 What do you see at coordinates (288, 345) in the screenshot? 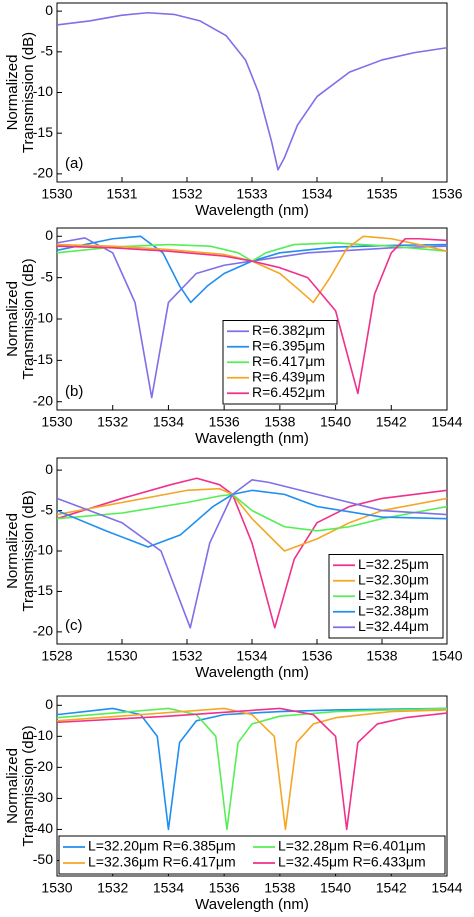
I see `legend-label: R=6.395μm` at bounding box center [288, 345].